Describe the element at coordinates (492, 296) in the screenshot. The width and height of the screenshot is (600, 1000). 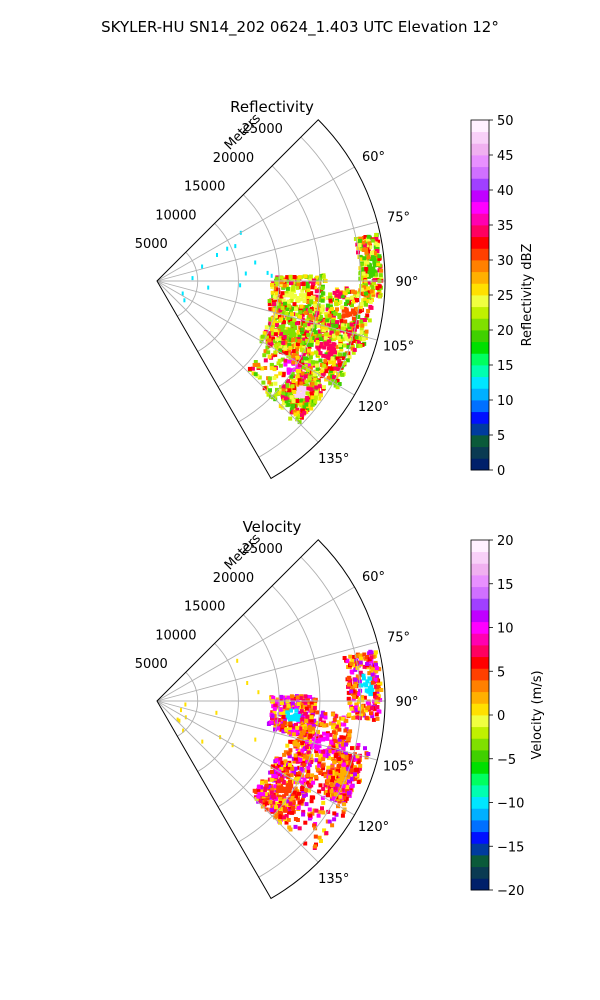
I see `reflectivity-colorbar: 0 5 10 15 20 25 30 35 40 45 50` at that location.